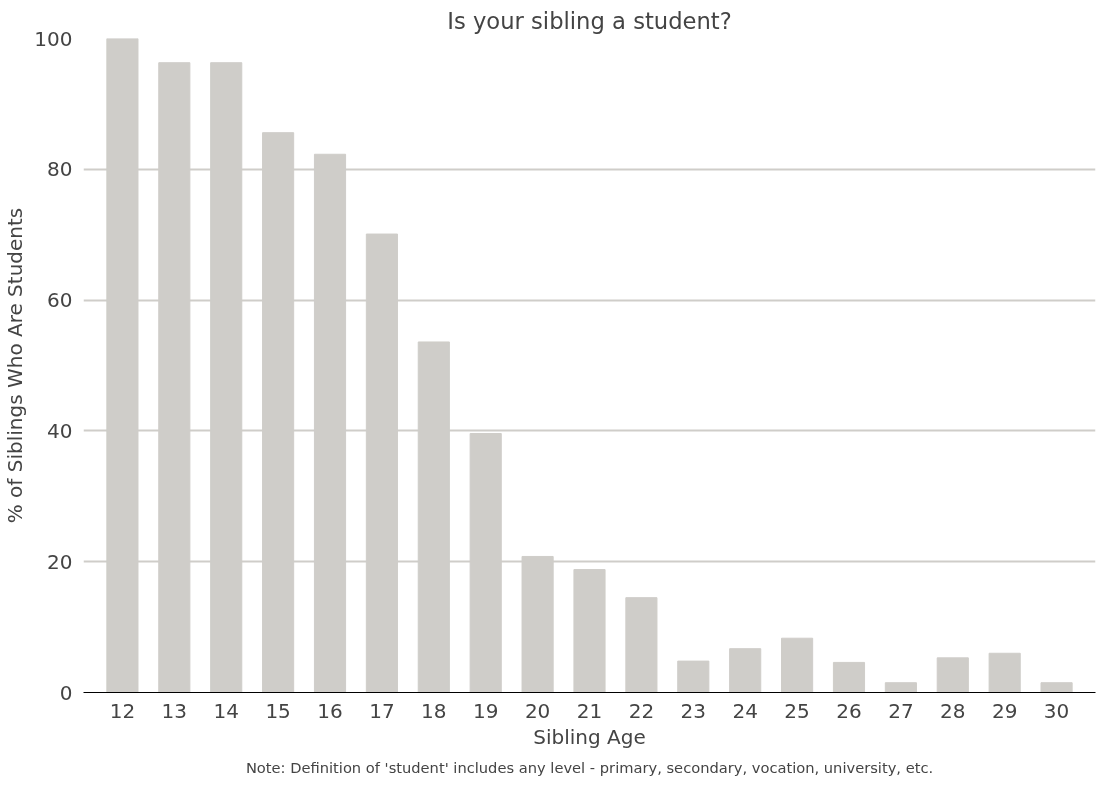 This screenshot has height=803, width=1116. I want to click on x-tick-label: 17, so click(382, 710).